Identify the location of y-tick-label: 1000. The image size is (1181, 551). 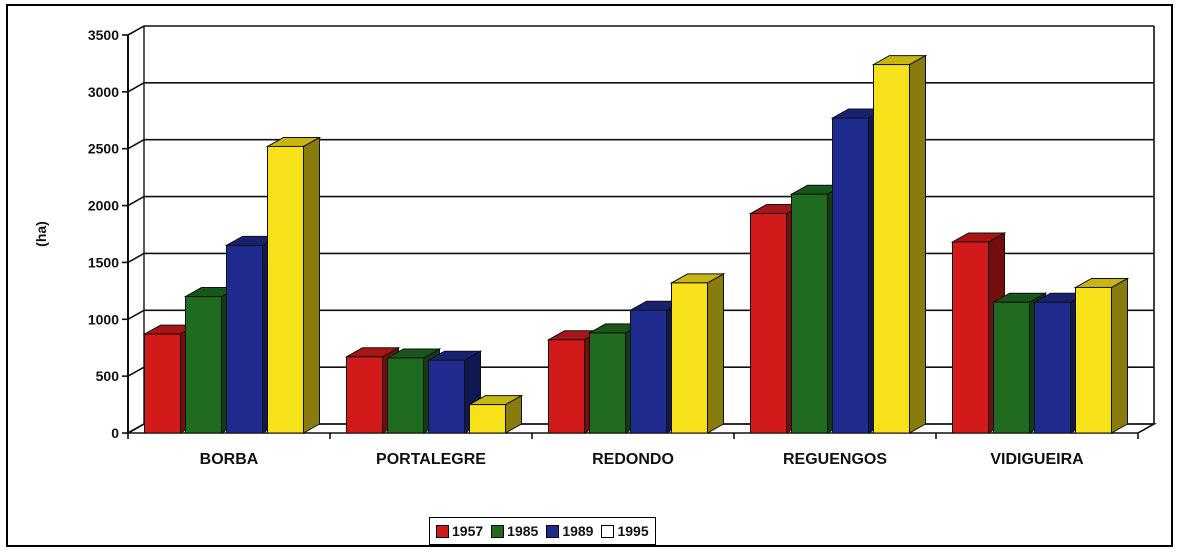
(103, 319).